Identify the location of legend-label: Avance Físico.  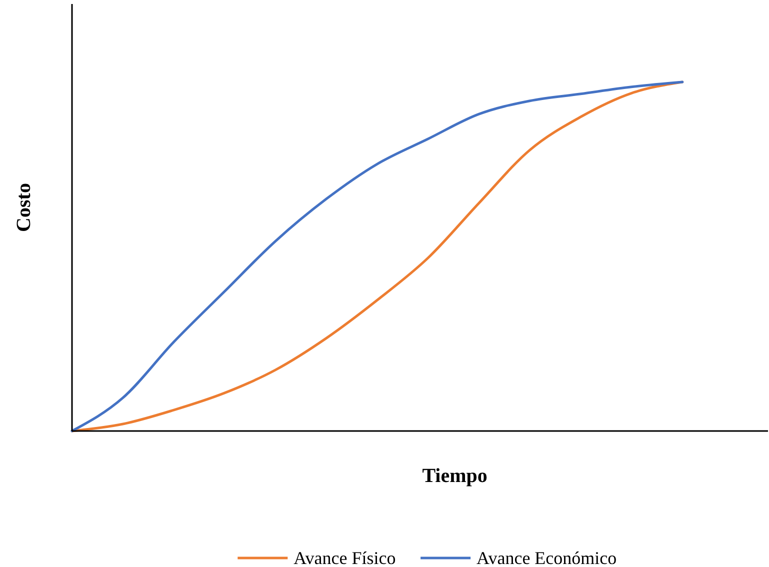
(345, 557).